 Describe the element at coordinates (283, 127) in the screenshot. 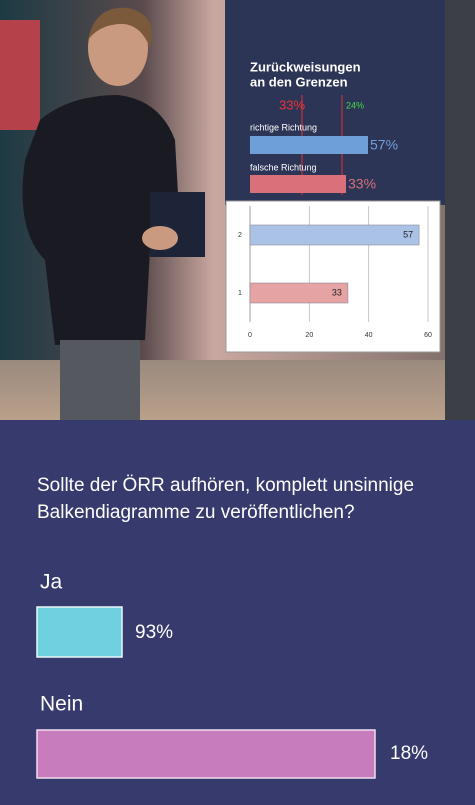

I see `tv-row-label: richtige Richtung` at that location.